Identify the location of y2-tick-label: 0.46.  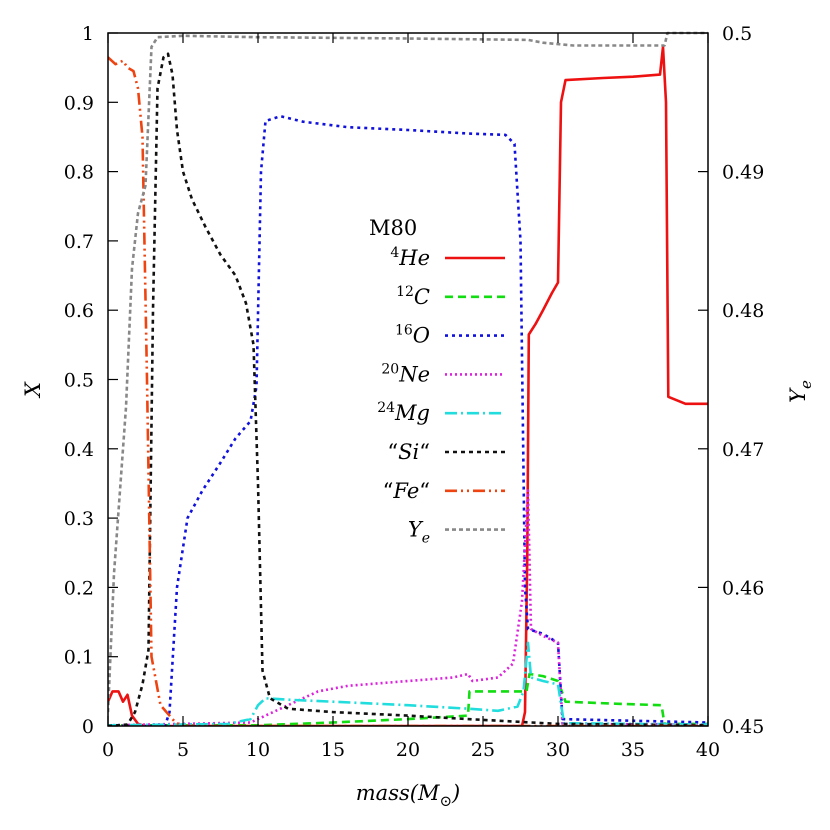
(743, 588).